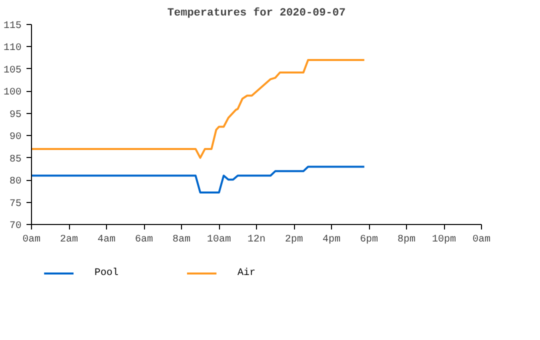  What do you see at coordinates (16, 160) in the screenshot?
I see `y-tick-label: 85` at bounding box center [16, 160].